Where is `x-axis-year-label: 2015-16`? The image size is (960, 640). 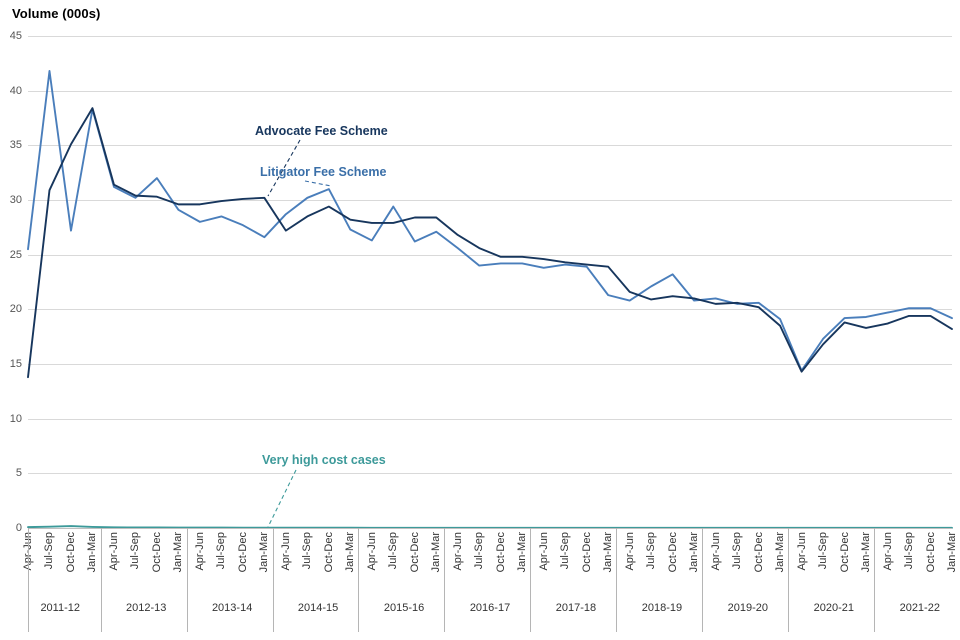
x-axis-year-label: 2015-16 is located at coordinates (404, 608).